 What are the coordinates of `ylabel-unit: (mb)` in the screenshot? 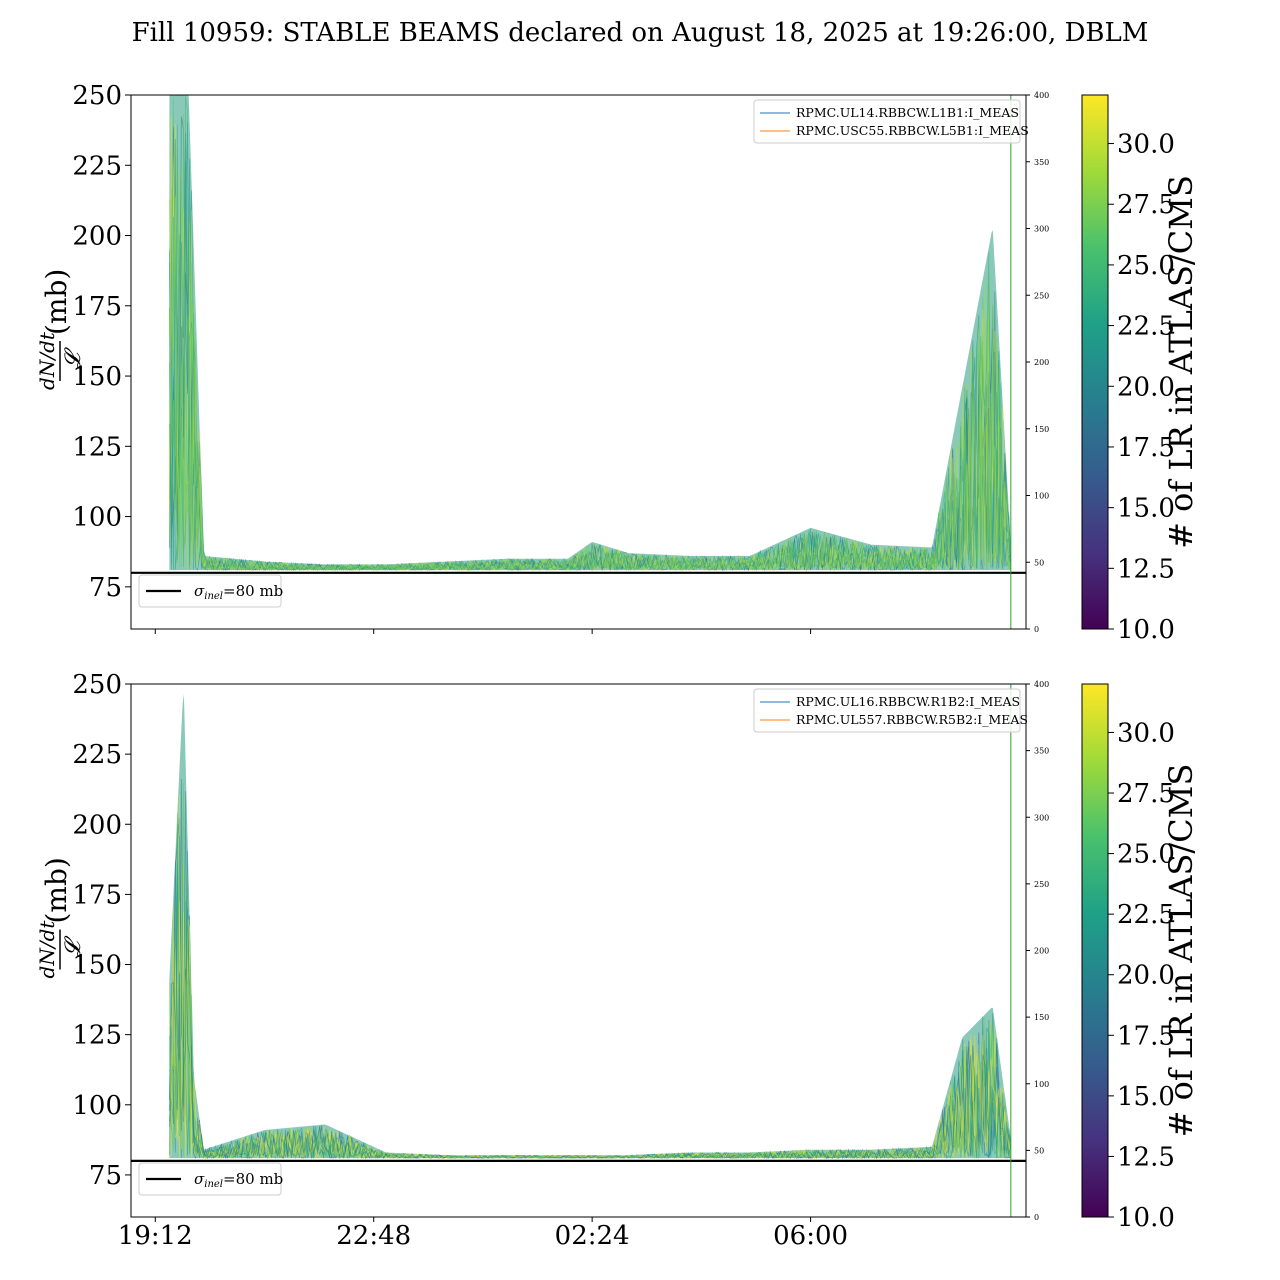 It's located at (56, 890).